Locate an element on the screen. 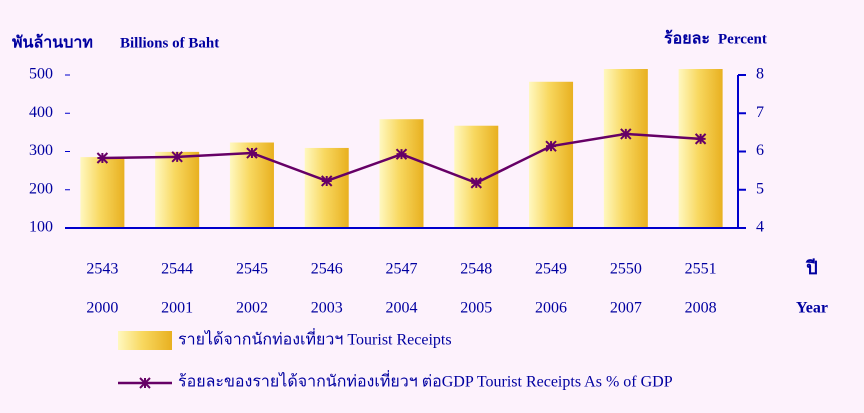 Image resolution: width=864 pixels, height=413 pixels. x-tick-label: 2550 is located at coordinates (626, 269).